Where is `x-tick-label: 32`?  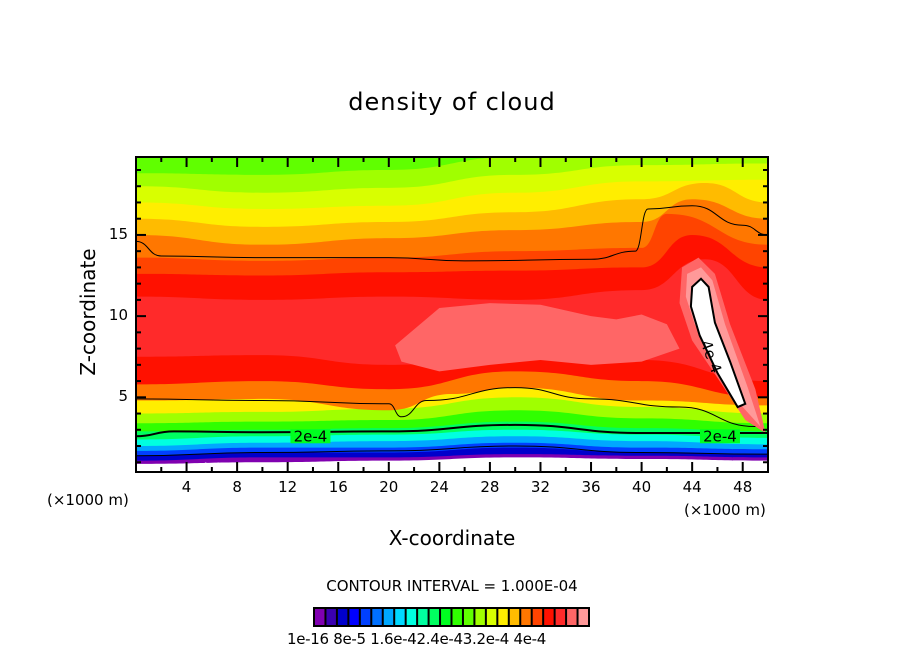 x-tick-label: 32 is located at coordinates (540, 487).